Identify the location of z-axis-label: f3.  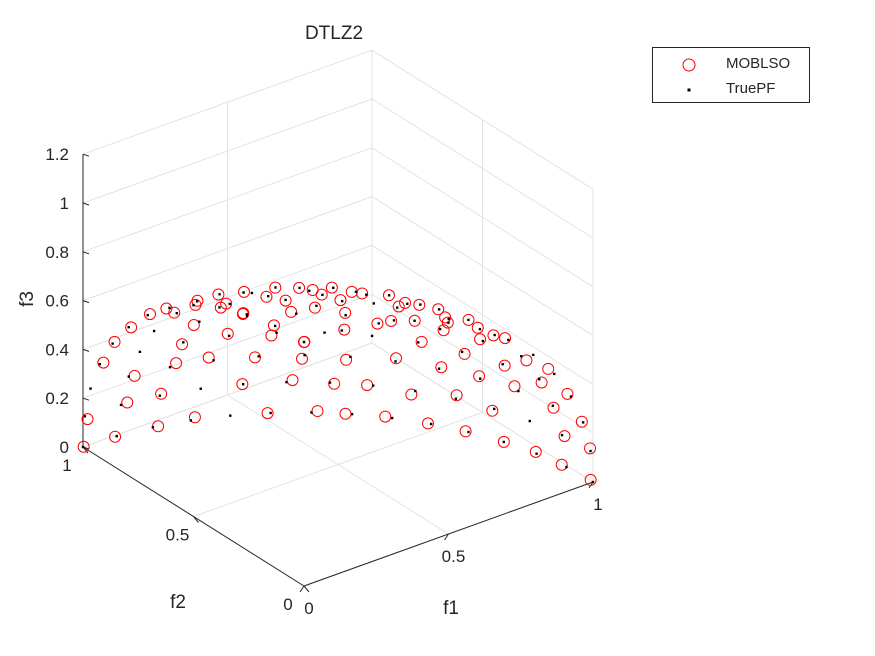
(27, 299).